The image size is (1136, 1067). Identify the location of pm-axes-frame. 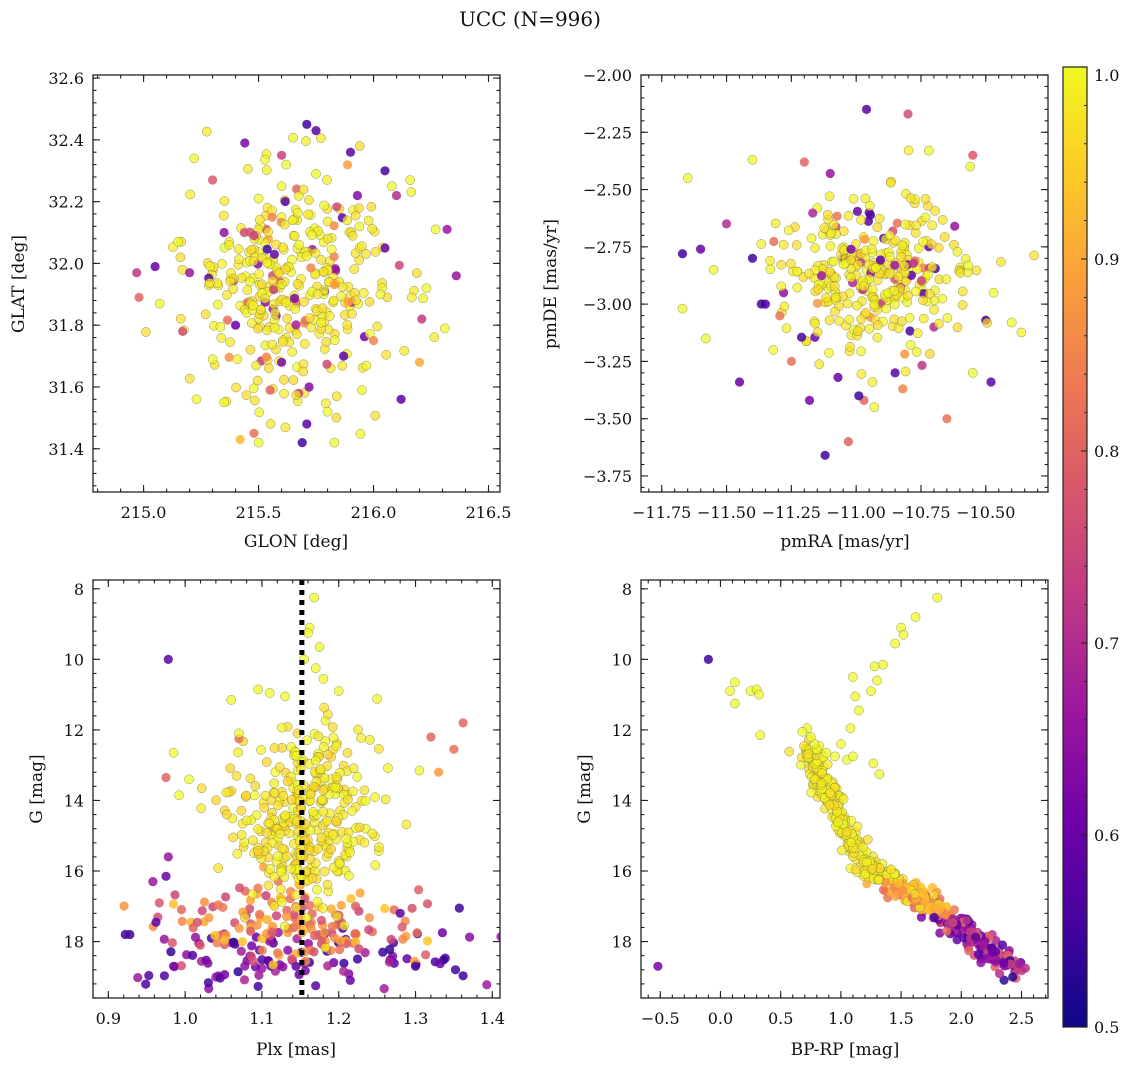
(844, 283).